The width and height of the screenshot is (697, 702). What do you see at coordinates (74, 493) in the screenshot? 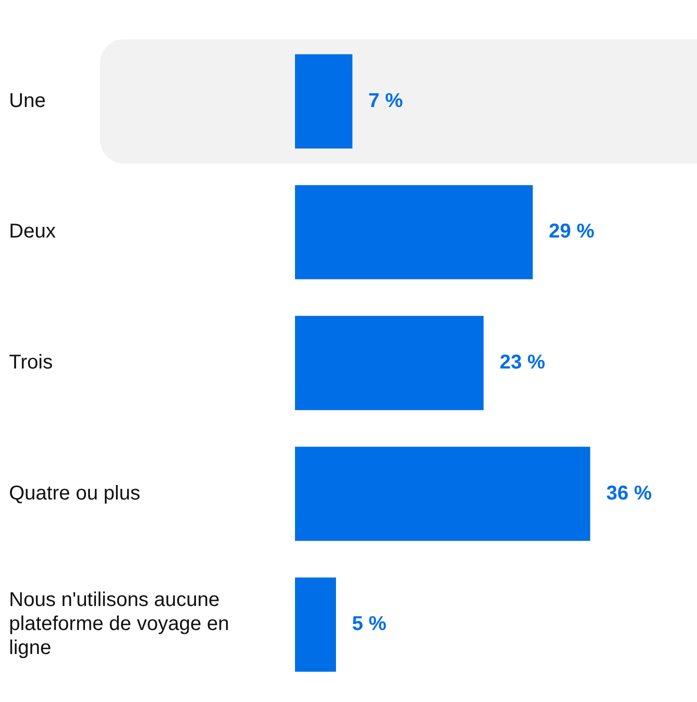
I see `y-tick-label: Quatre ou plus` at bounding box center [74, 493].